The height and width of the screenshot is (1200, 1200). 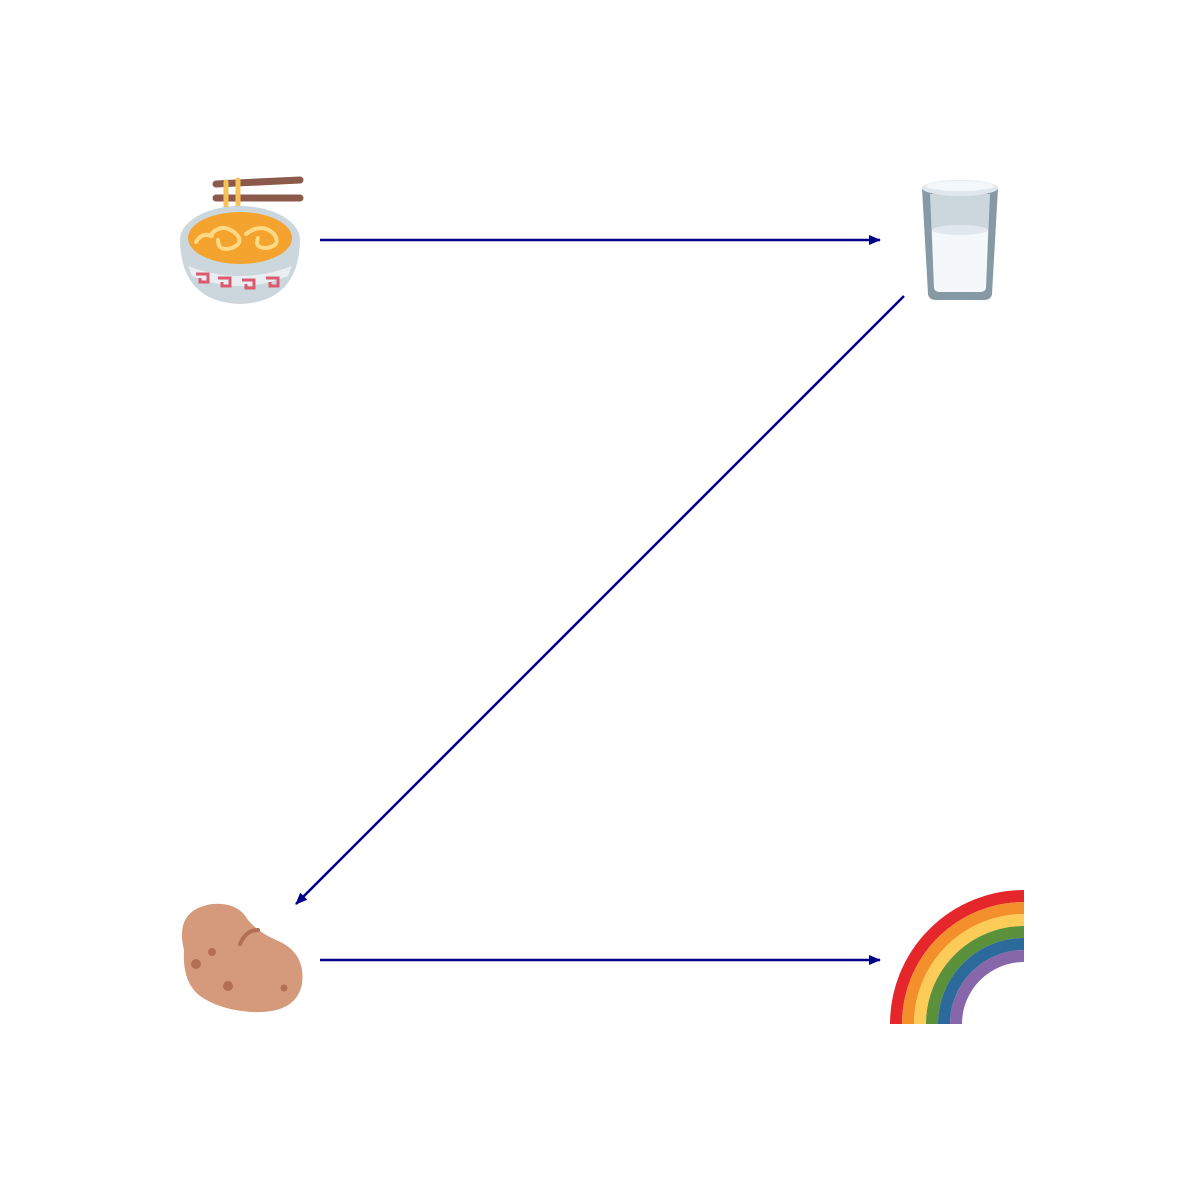 I want to click on steaming-bowl-icon, so click(x=242, y=240).